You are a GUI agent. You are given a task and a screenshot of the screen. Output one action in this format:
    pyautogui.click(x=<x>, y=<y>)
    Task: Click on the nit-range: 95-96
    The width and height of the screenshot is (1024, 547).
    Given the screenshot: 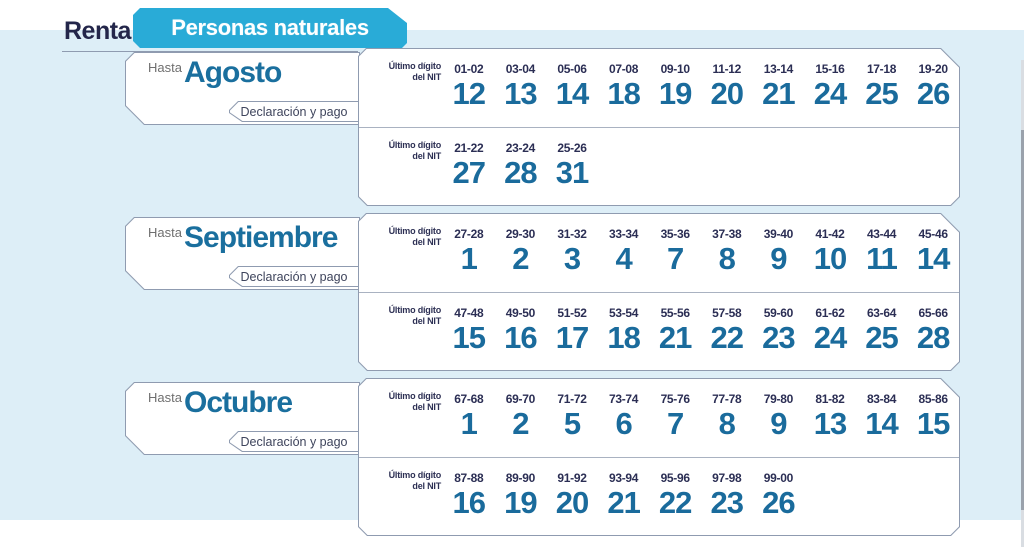 What is the action you would take?
    pyautogui.click(x=675, y=478)
    